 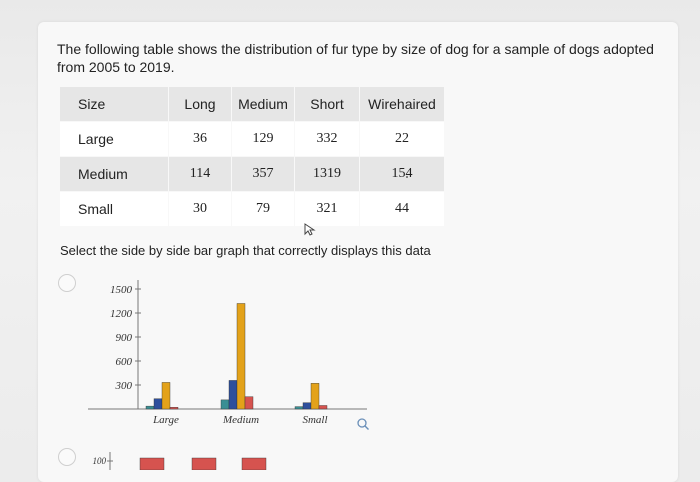 What do you see at coordinates (310, 229) in the screenshot?
I see `mouse-pointer-icon` at bounding box center [310, 229].